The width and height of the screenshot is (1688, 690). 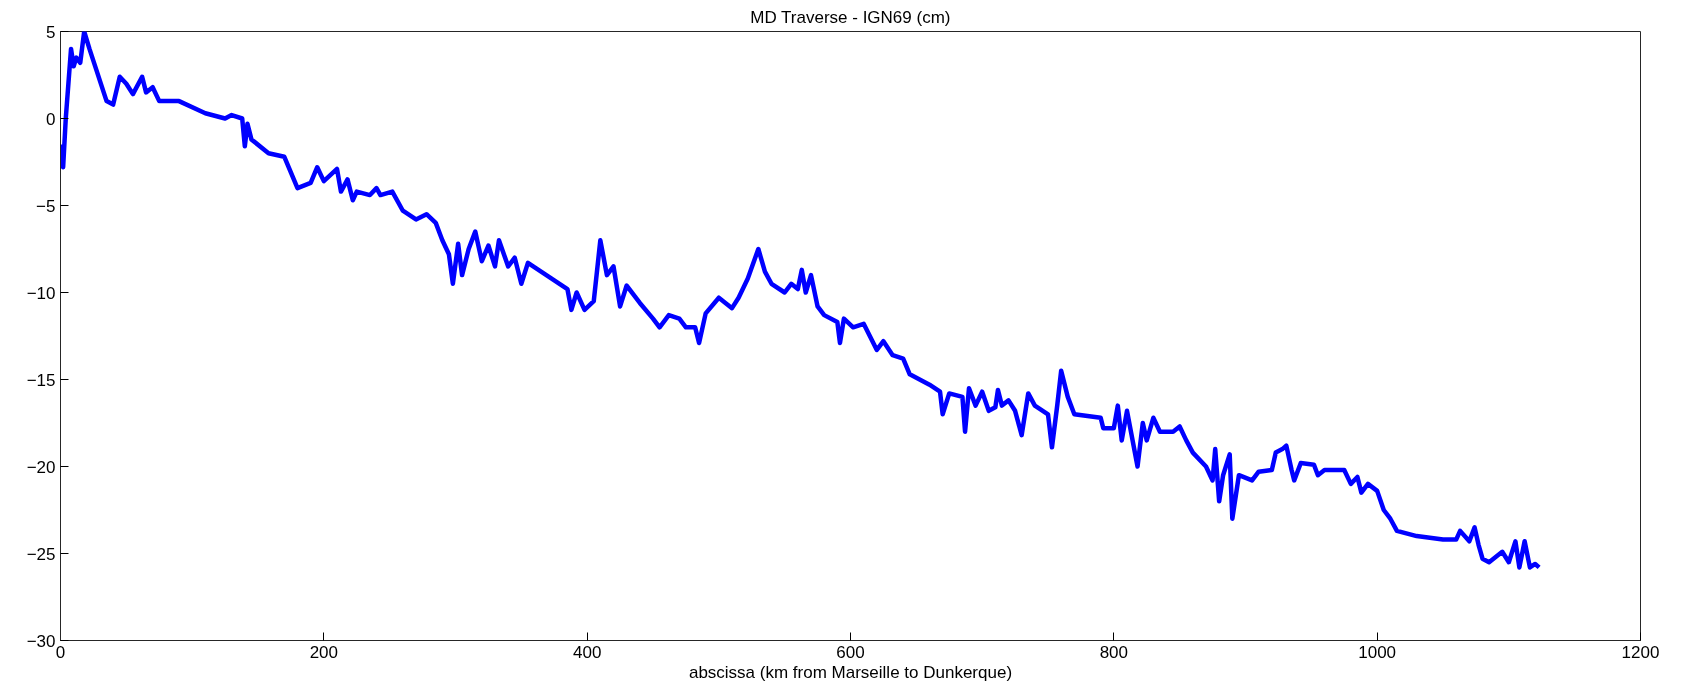 What do you see at coordinates (41, 380) in the screenshot?
I see `y-tick-label: −15` at bounding box center [41, 380].